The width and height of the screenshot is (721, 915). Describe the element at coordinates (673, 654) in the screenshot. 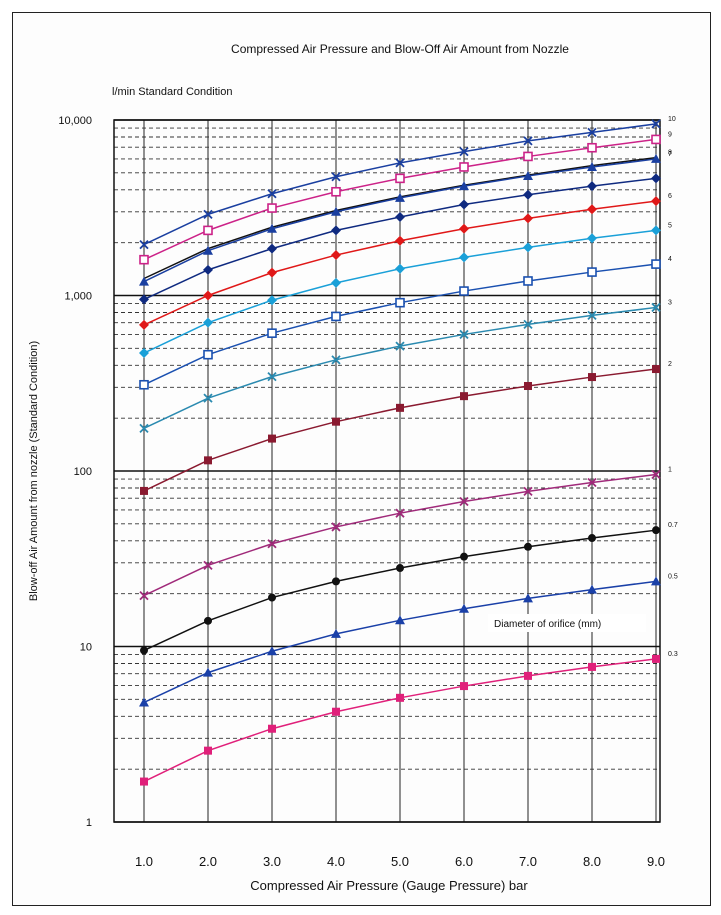

I see `series-label: 0.3` at that location.